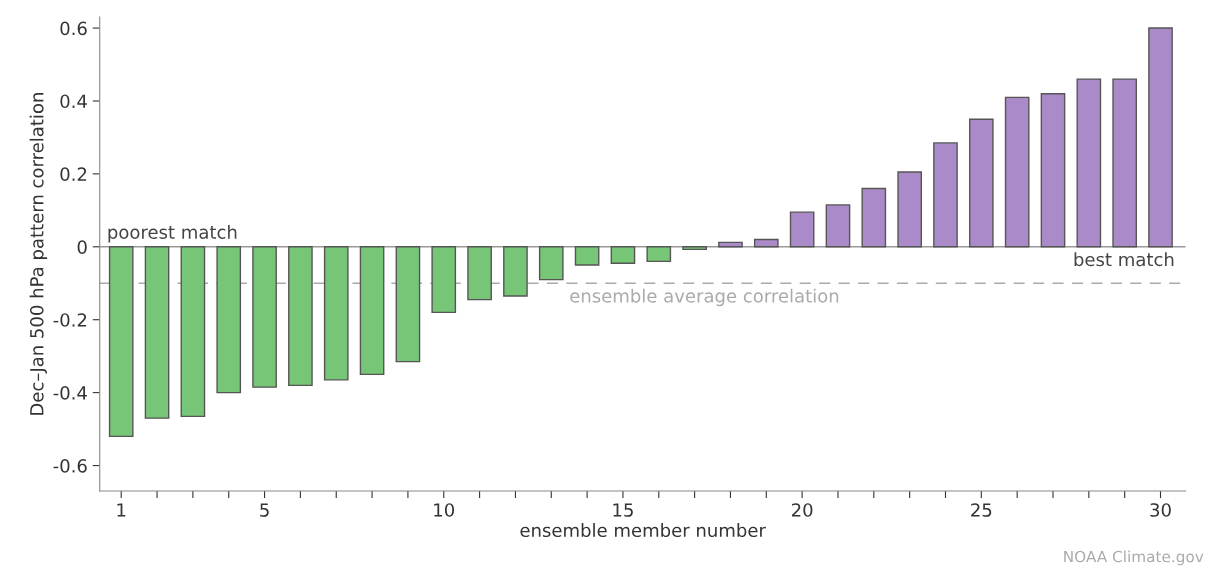 The height and width of the screenshot is (571, 1216). What do you see at coordinates (981, 510) in the screenshot?
I see `x-tick-label: 25` at bounding box center [981, 510].